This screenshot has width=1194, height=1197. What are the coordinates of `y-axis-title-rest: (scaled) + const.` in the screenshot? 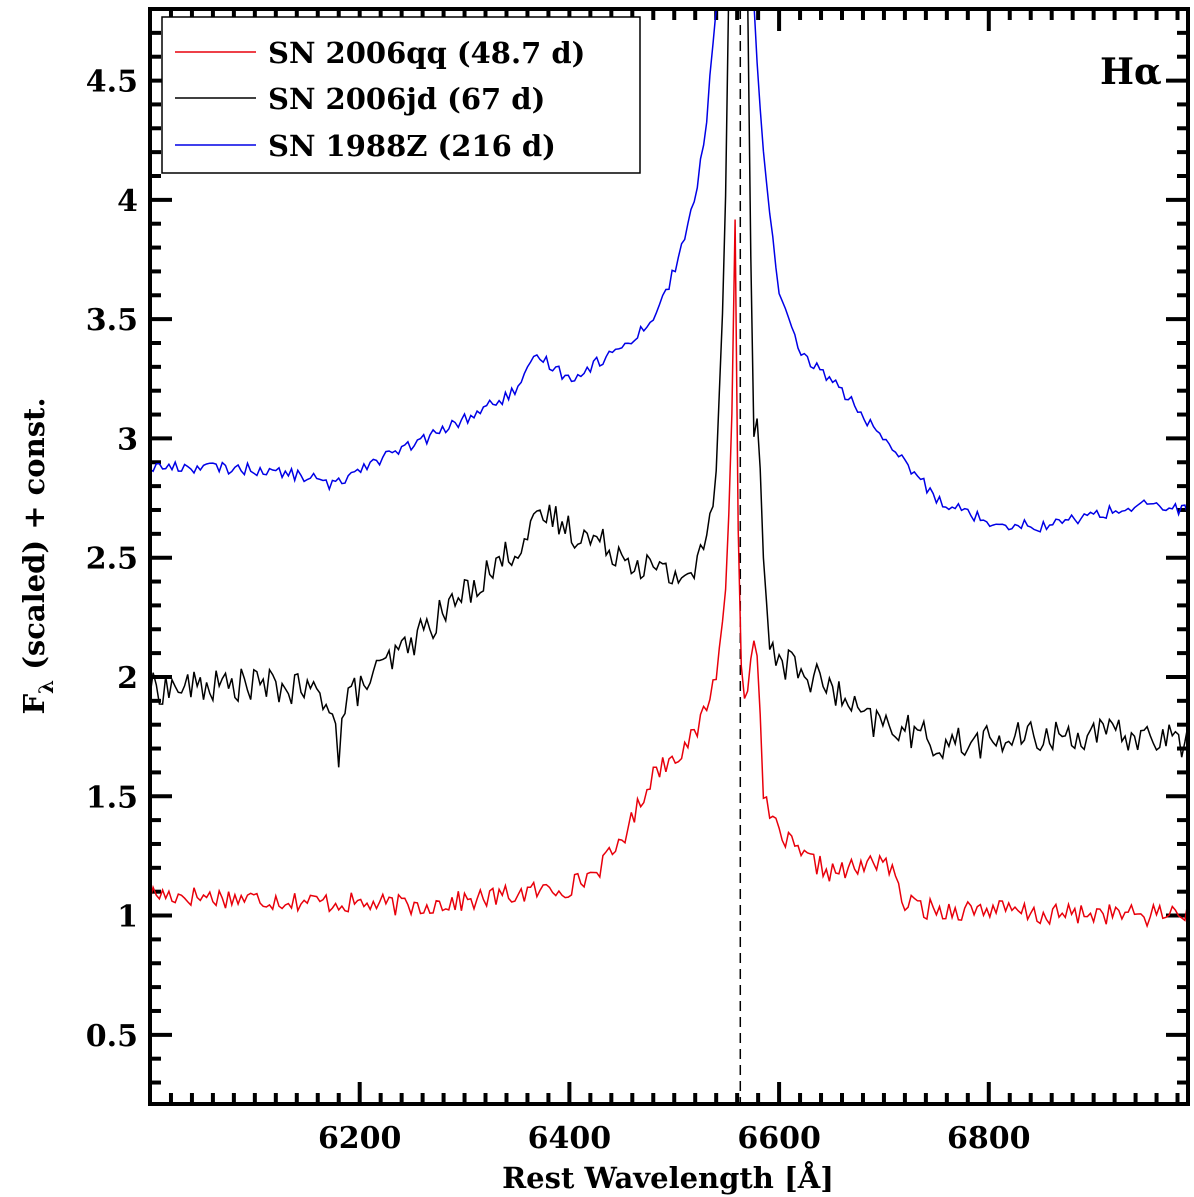 It's located at (34, 538).